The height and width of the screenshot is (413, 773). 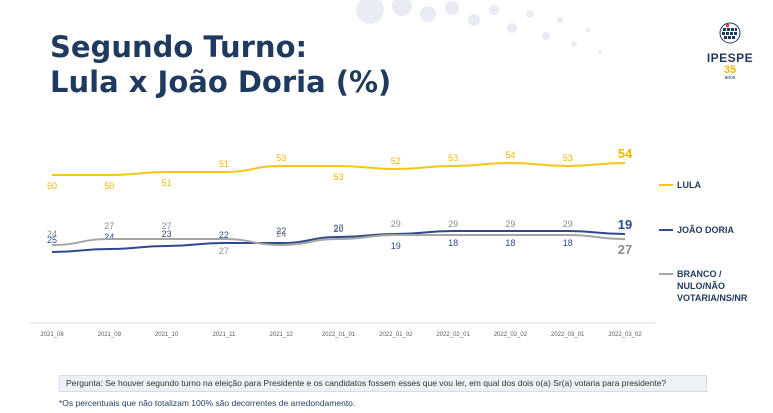 What do you see at coordinates (282, 335) in the screenshot?
I see `x-tick-label: 2021_12` at bounding box center [282, 335].